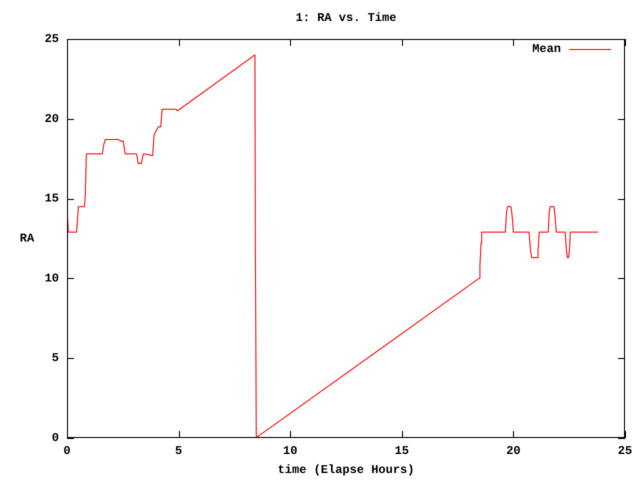 Image resolution: width=640 pixels, height=480 pixels. Describe the element at coordinates (51, 199) in the screenshot. I see `y-tick-label: 15` at that location.